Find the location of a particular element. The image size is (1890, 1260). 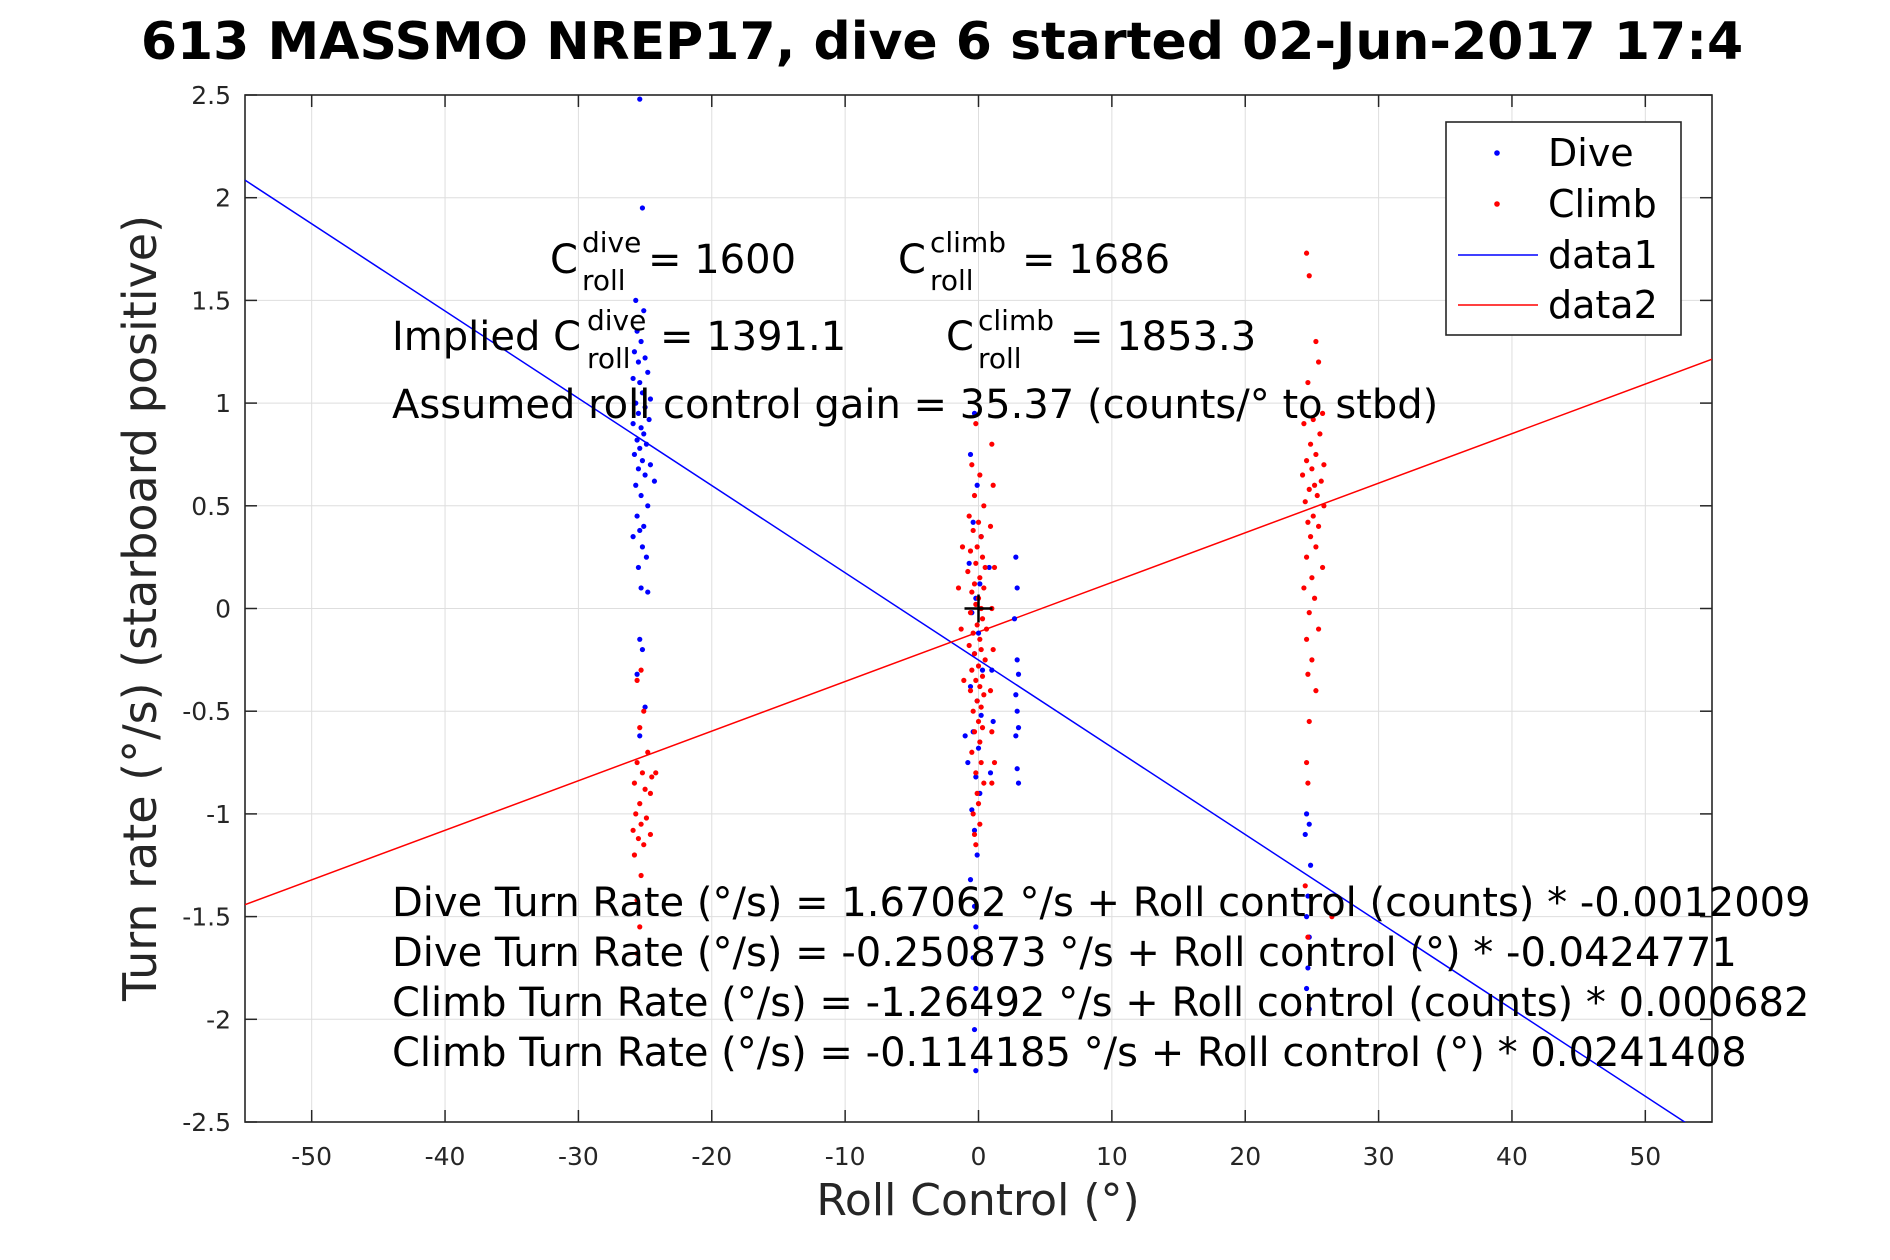

x-tick-label: -40 is located at coordinates (445, 1156).